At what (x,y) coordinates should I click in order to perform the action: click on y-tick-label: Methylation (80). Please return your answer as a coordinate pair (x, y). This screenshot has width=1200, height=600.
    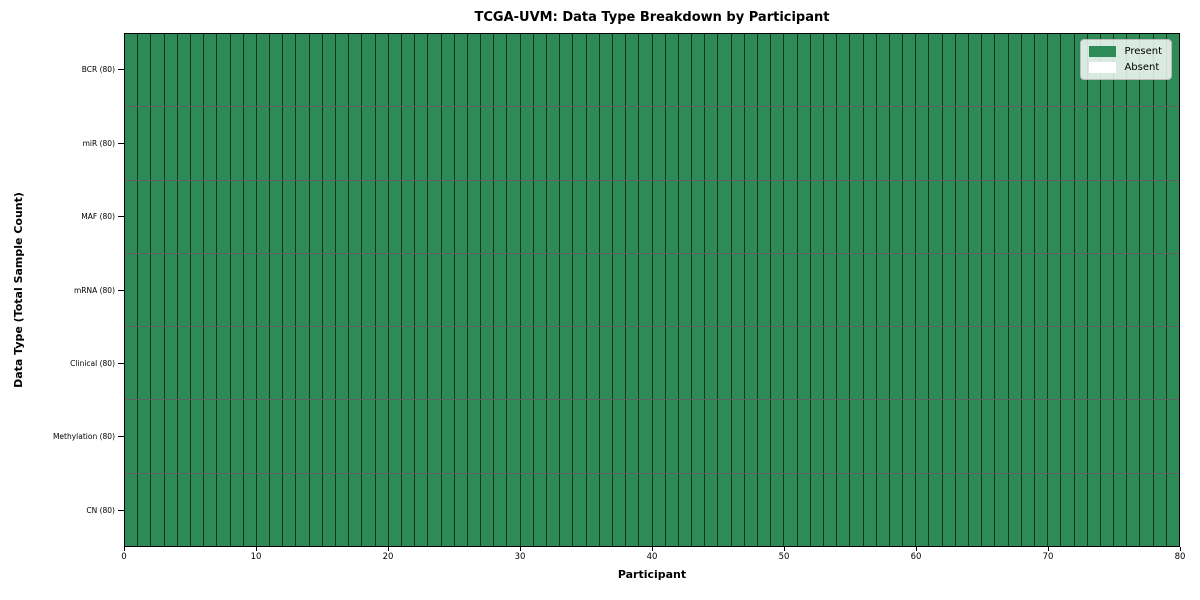
    Looking at the image, I should click on (83, 437).